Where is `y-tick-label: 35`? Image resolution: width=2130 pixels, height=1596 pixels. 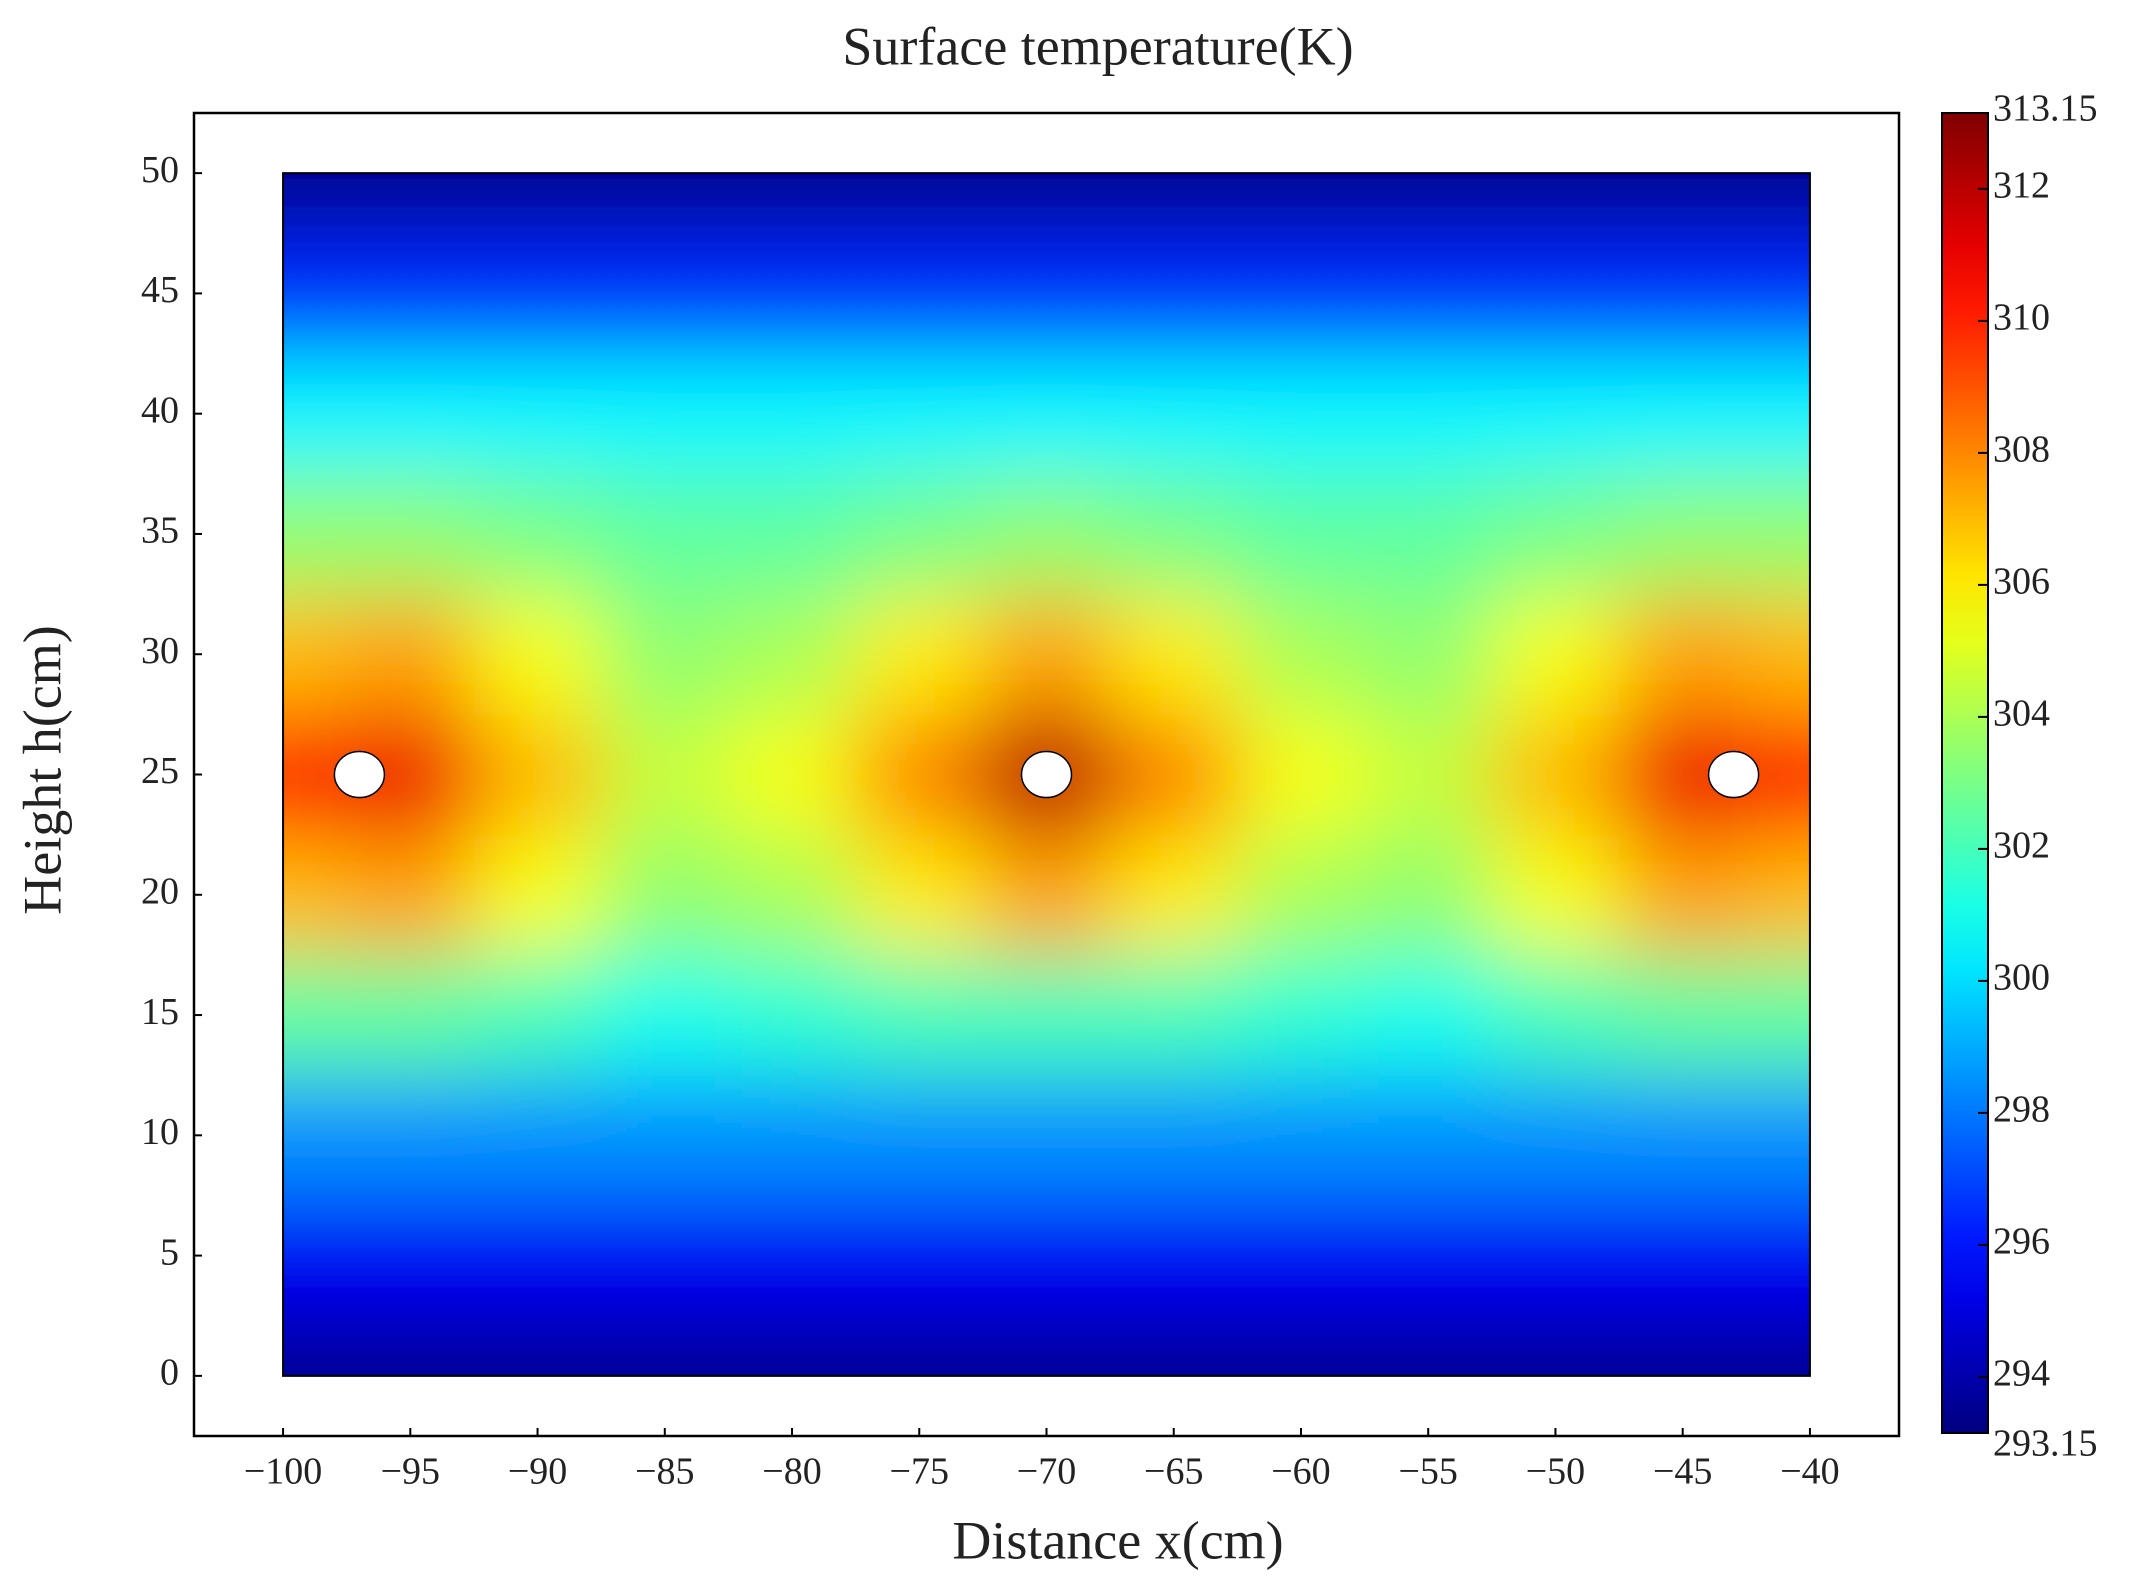 y-tick-label: 35 is located at coordinates (160, 531).